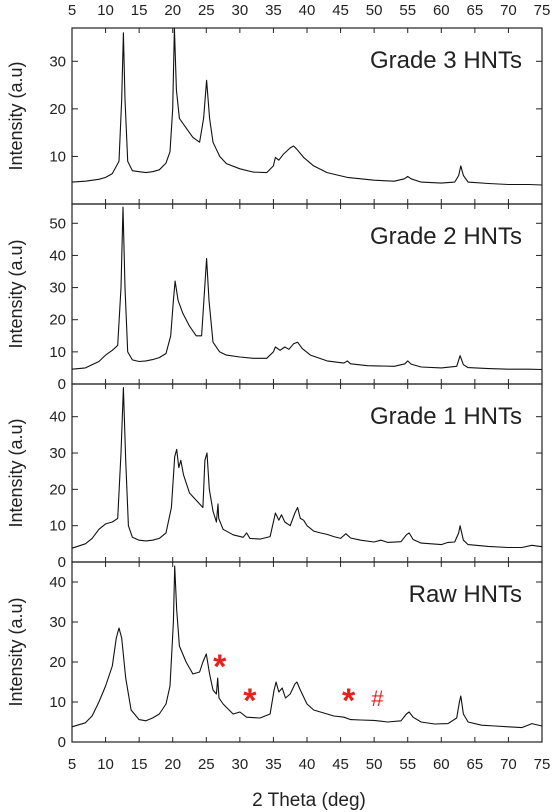 Image resolution: width=555 pixels, height=812 pixels. I want to click on x-tick-label: 60, so click(441, 764).